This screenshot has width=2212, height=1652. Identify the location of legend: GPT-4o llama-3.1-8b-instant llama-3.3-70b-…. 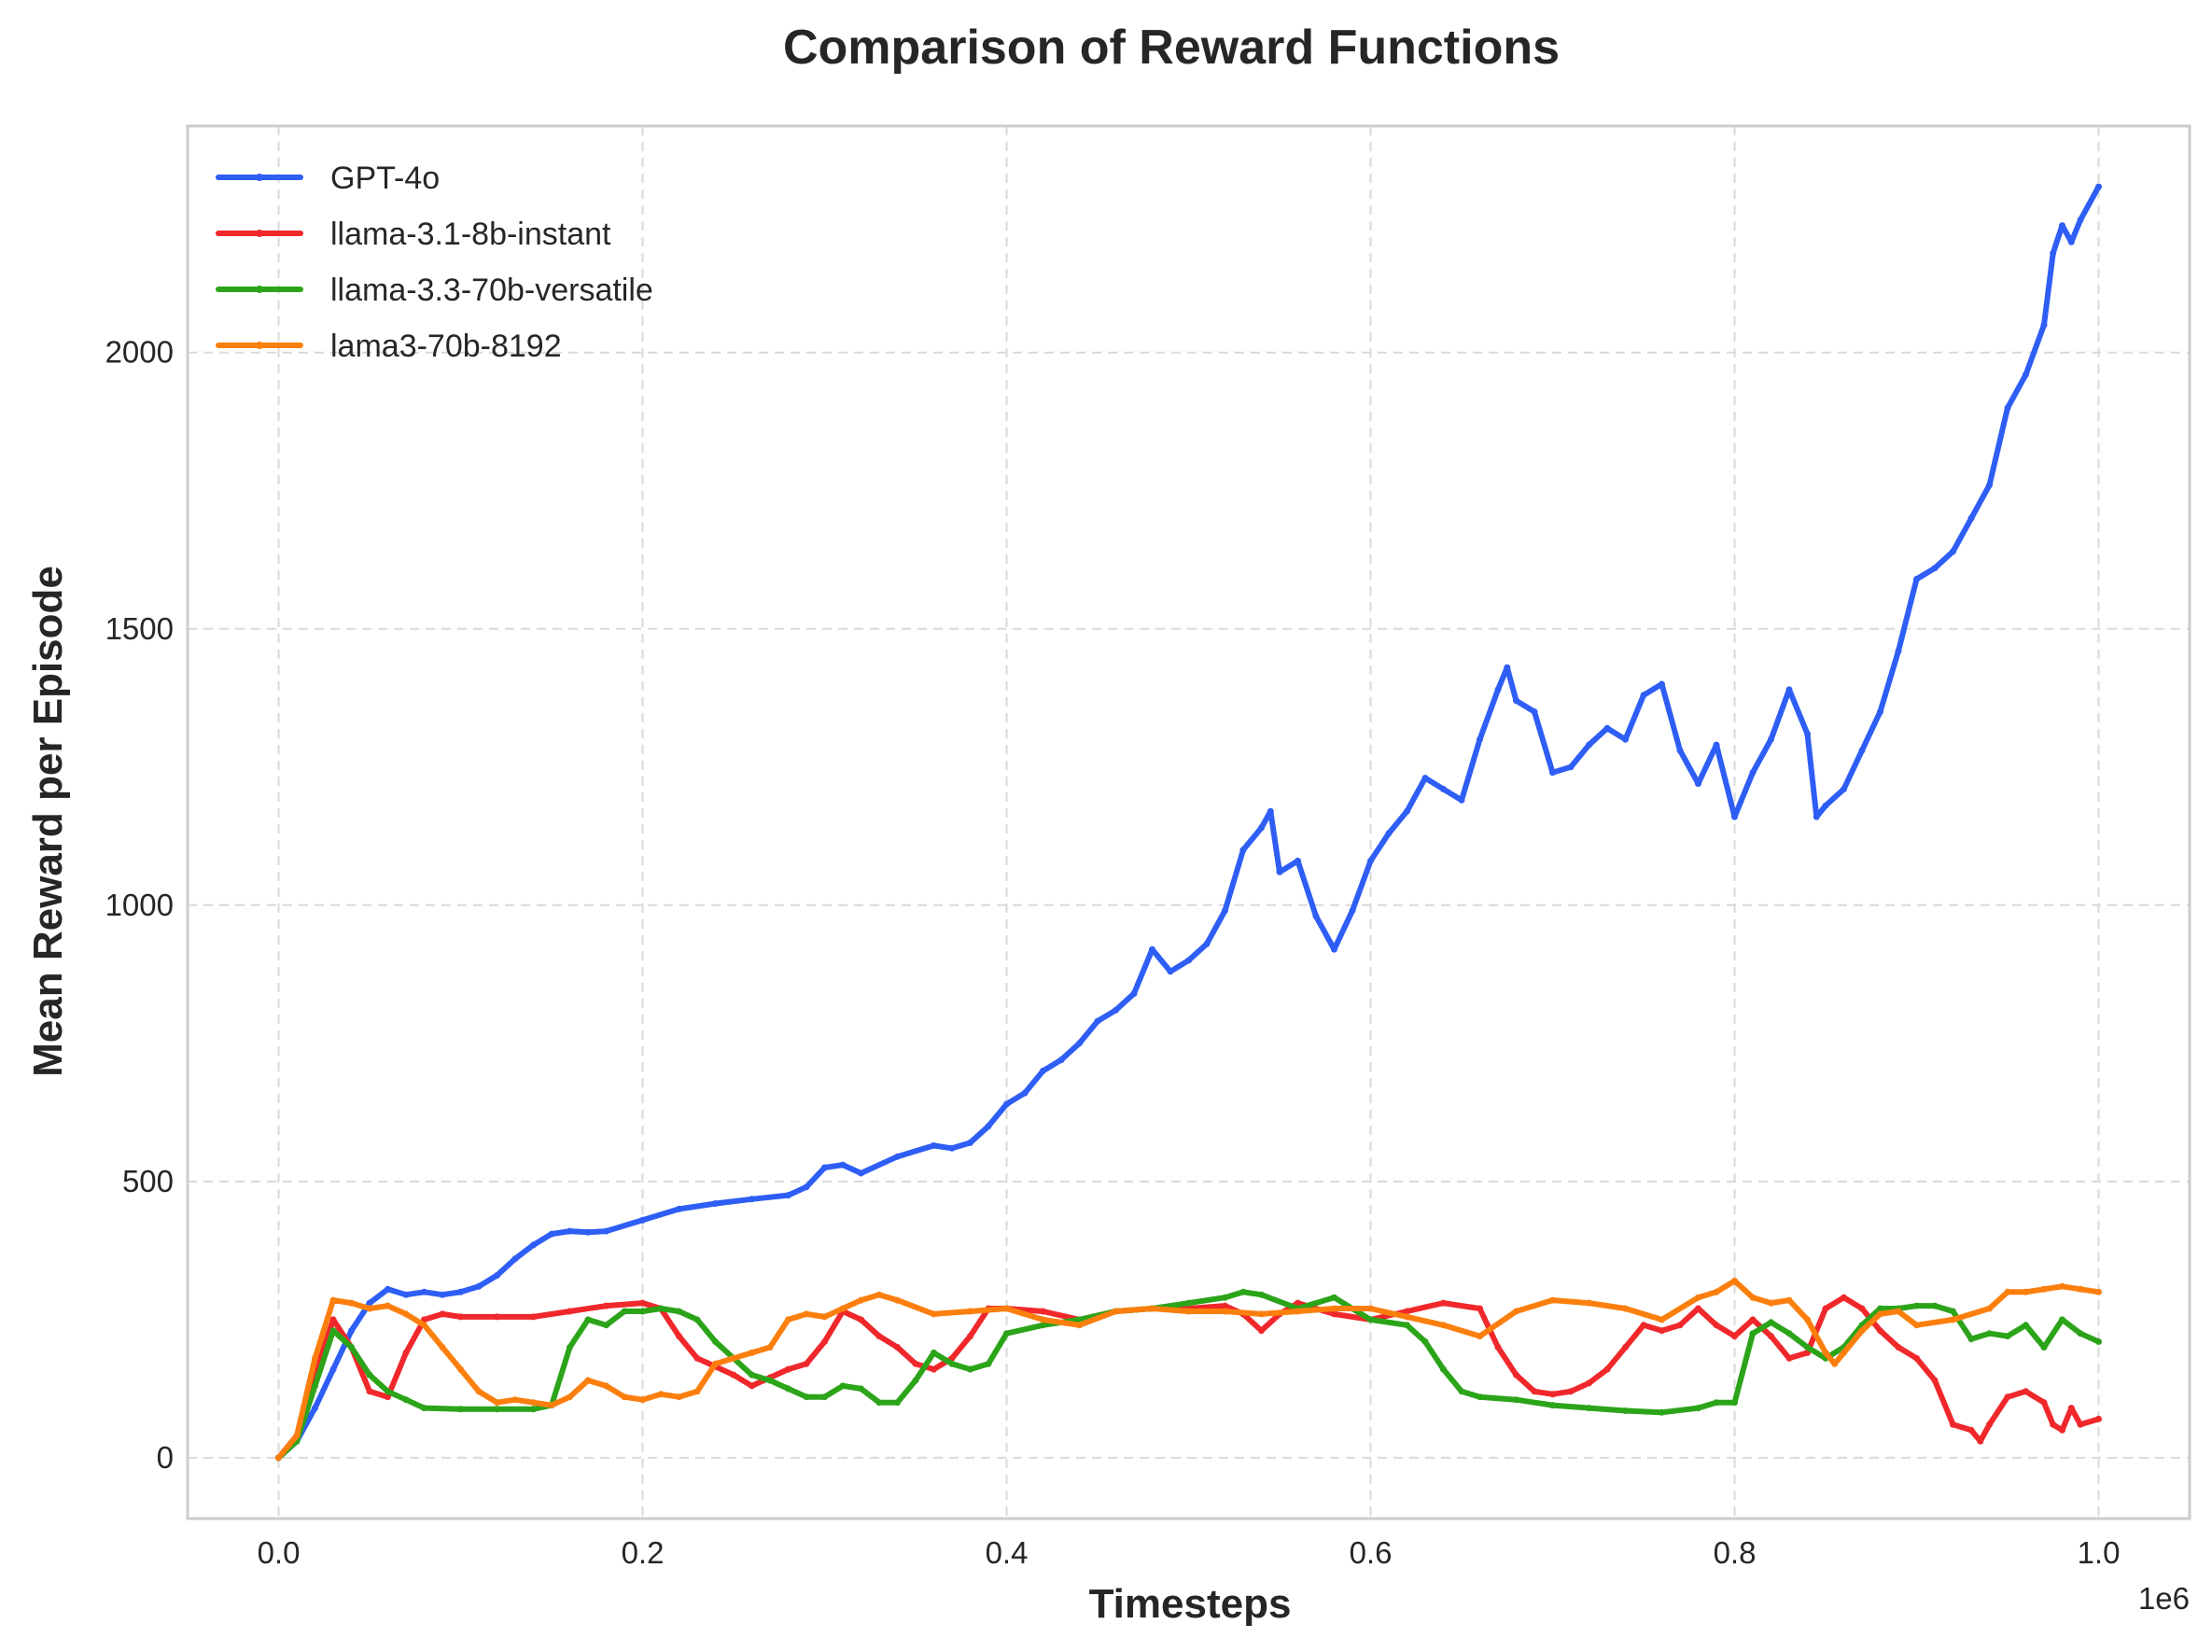
(434, 262).